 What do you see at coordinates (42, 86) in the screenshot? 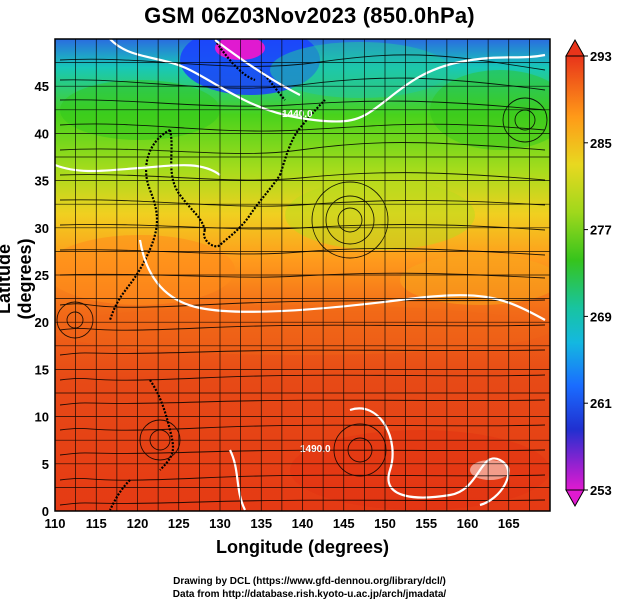
I see `y-tick-label: 45` at bounding box center [42, 86].